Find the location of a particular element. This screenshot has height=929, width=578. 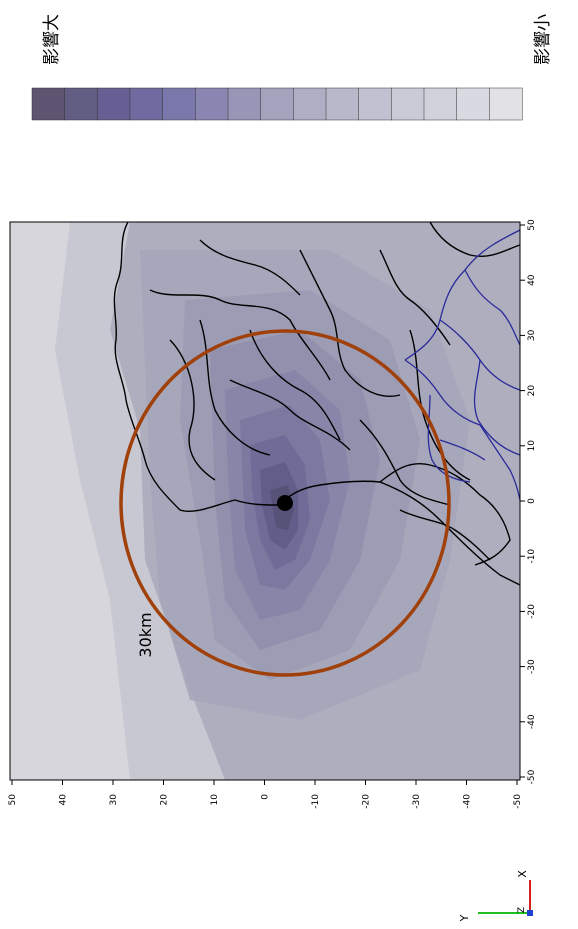

epicenter-marker is located at coordinates (285, 503).